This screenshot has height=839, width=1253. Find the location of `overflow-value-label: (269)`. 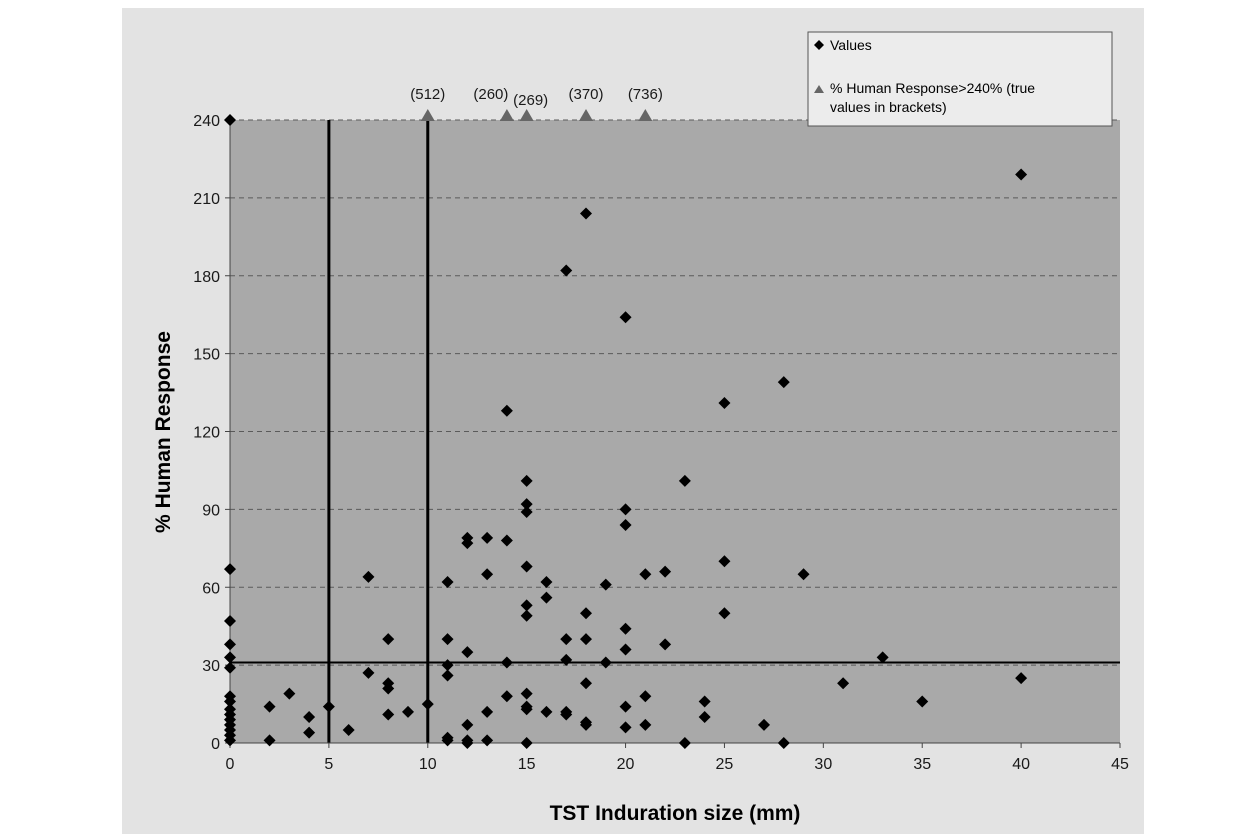

overflow-value-label: (269) is located at coordinates (530, 100).